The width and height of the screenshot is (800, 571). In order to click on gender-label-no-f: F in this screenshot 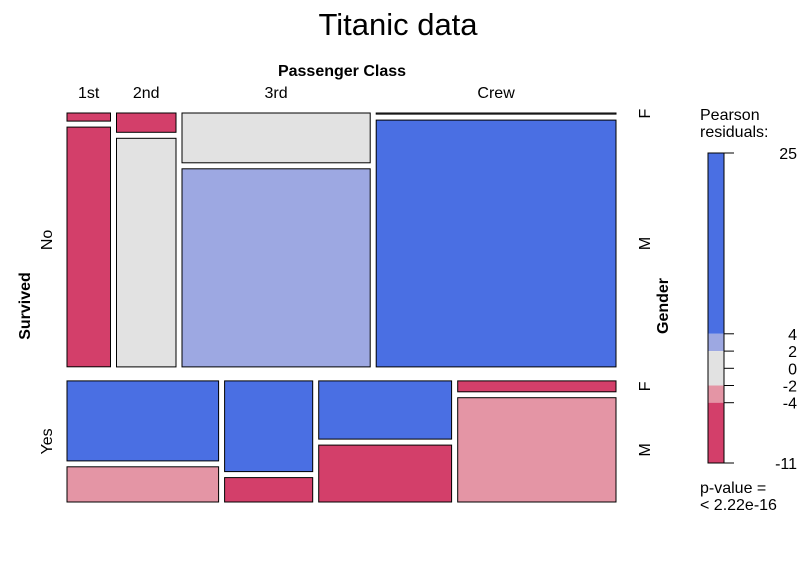, I will do `click(645, 113)`.